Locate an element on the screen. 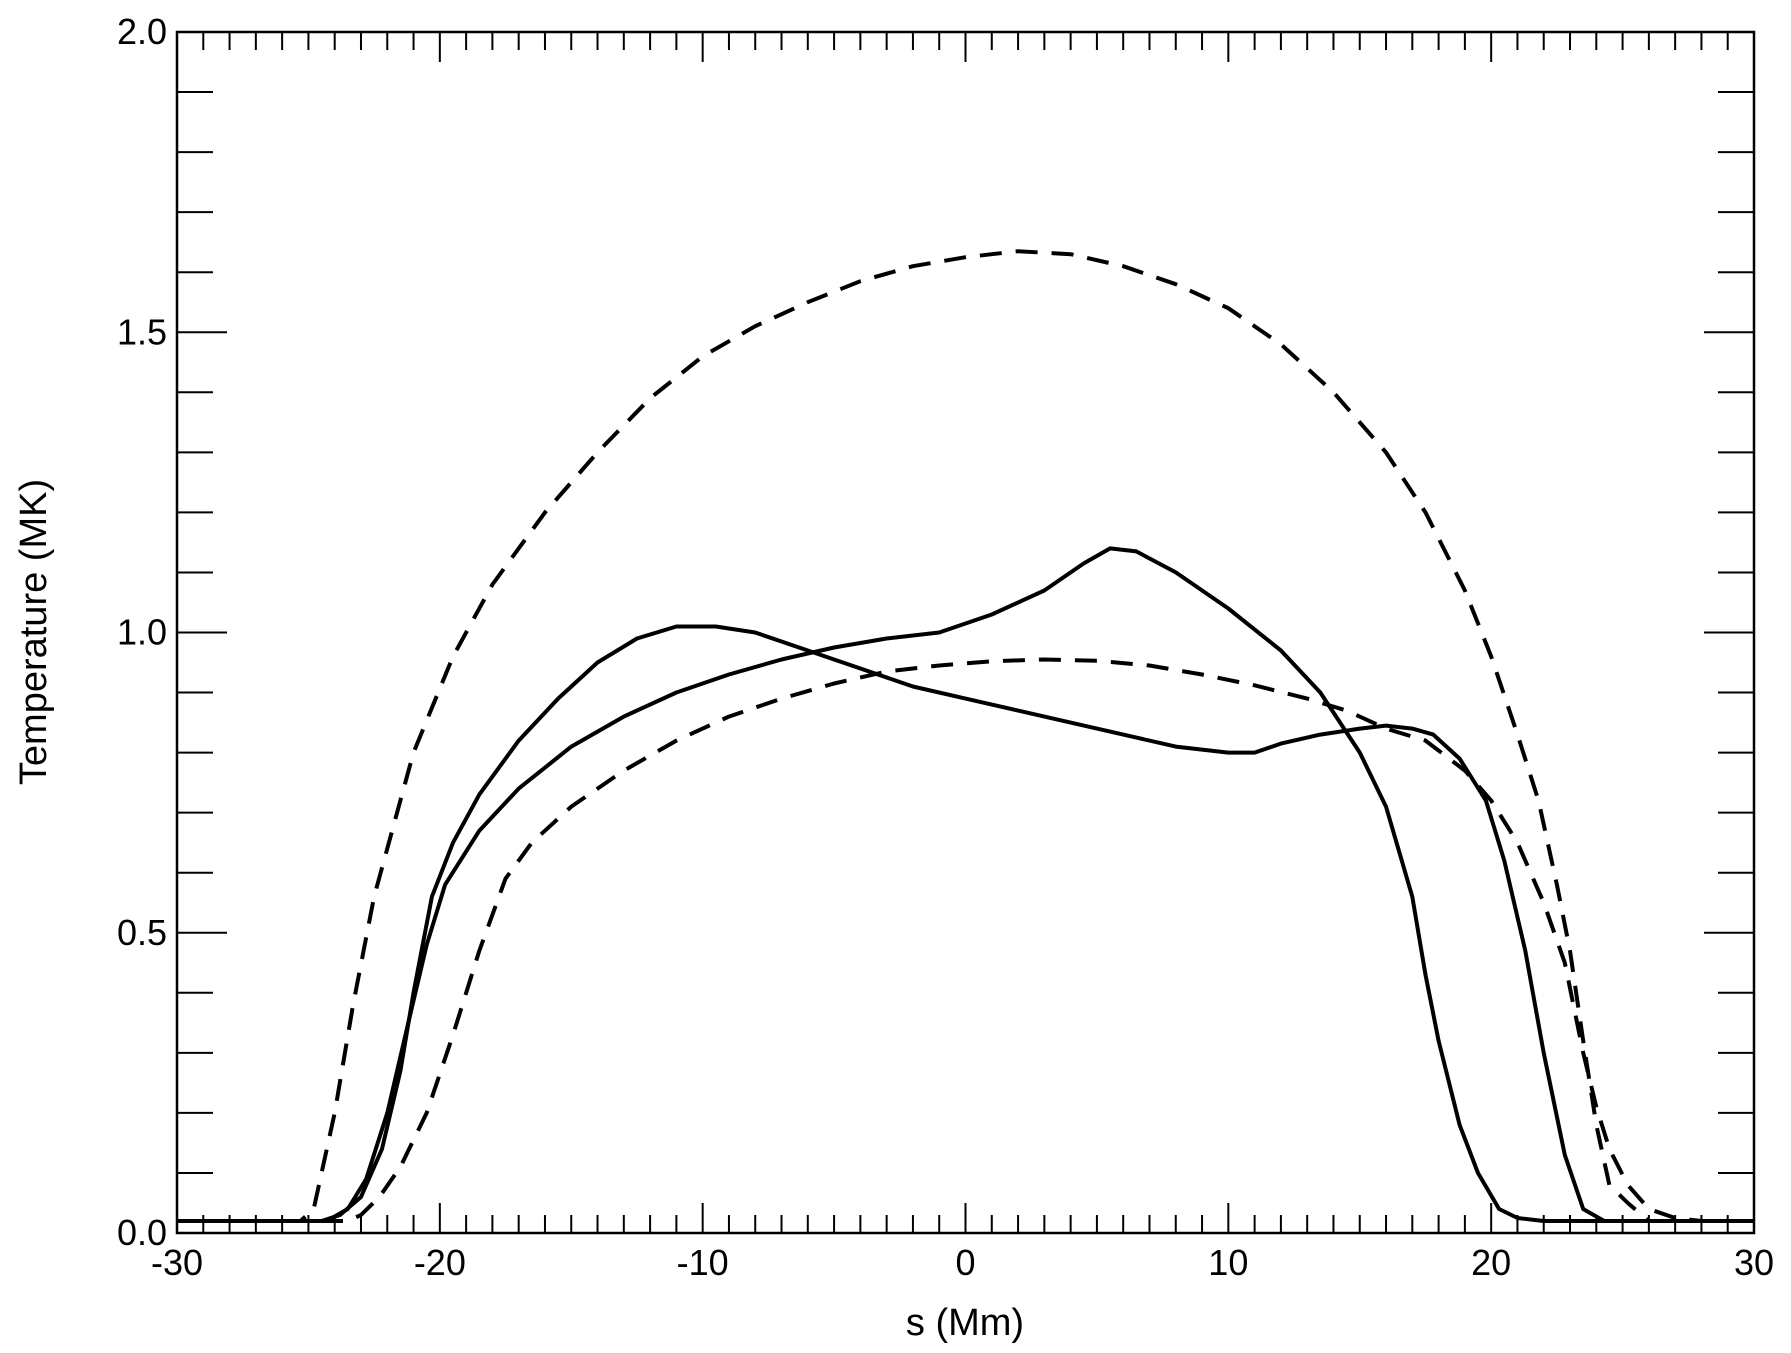  x-tick-label: 30 is located at coordinates (1754, 1262).